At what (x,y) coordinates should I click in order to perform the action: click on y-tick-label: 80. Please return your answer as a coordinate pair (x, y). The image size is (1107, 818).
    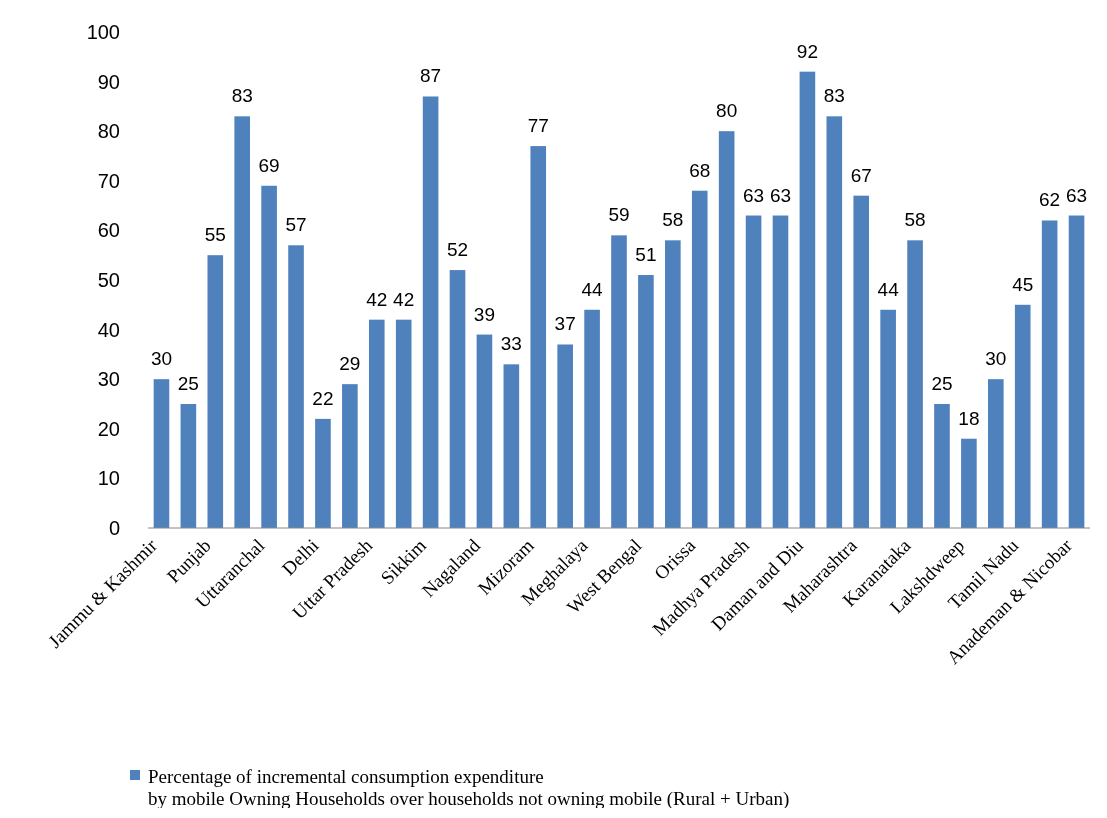
    Looking at the image, I should click on (108, 131).